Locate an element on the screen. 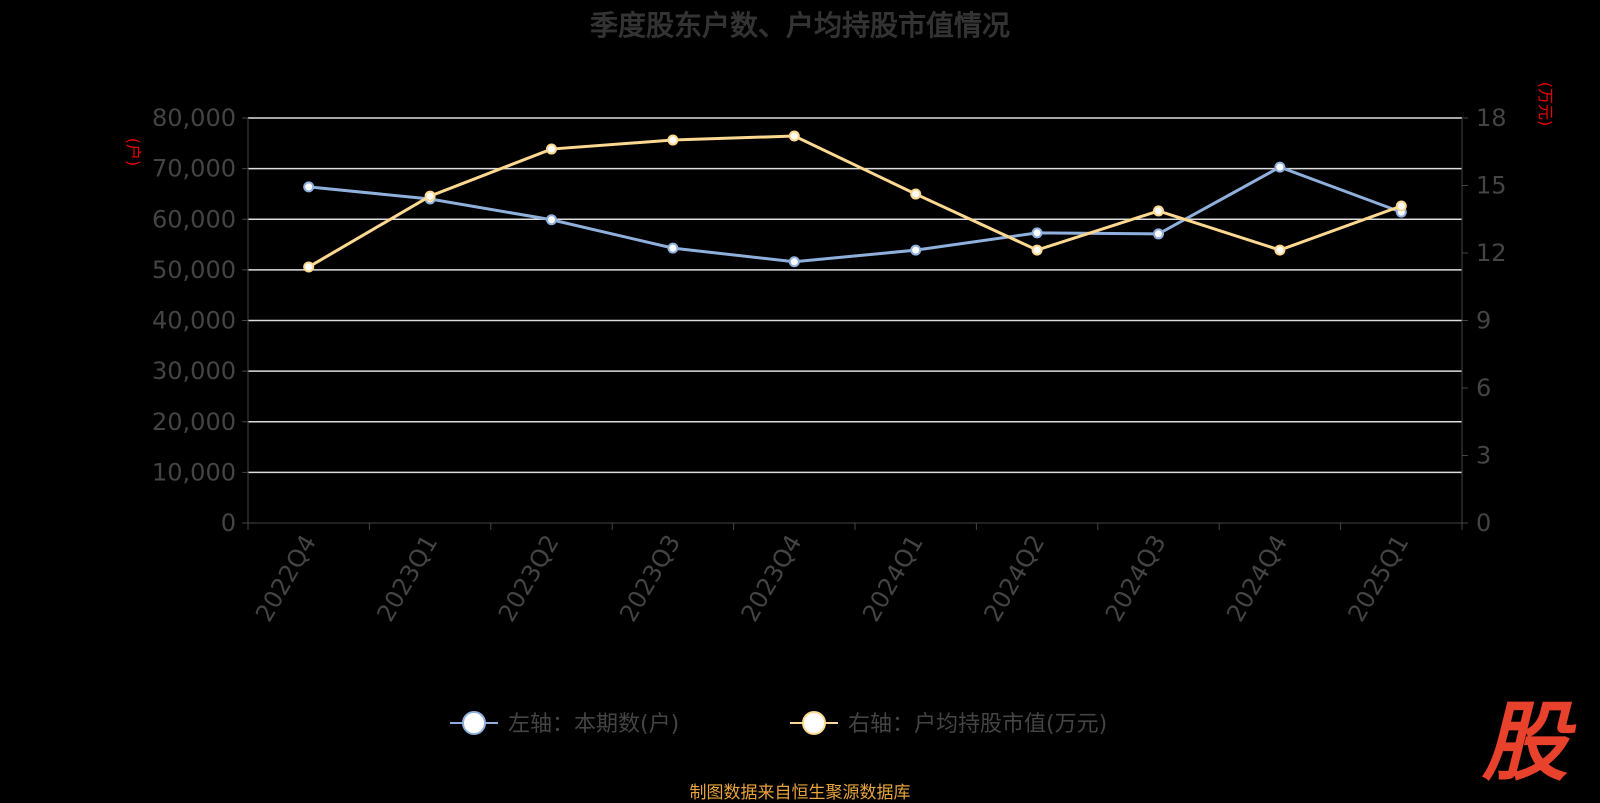 This screenshot has width=1600, height=803. data-source: 制图数据来自恒生聚源数据库 is located at coordinates (800, 793).